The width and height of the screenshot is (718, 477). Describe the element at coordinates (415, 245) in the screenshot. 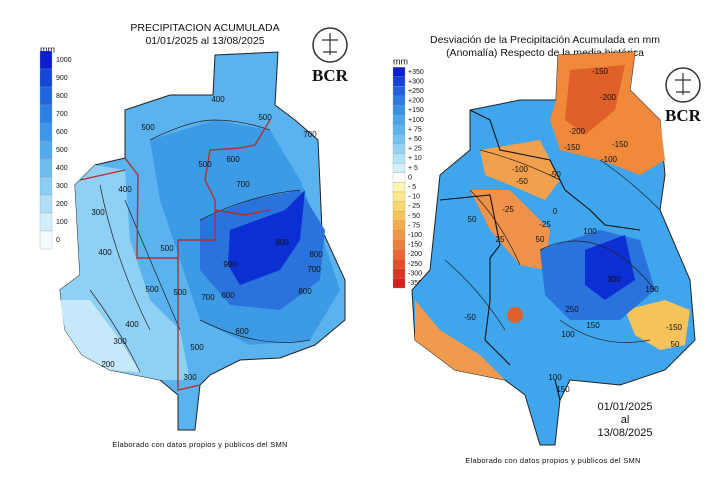

I see `legend-label: -150` at that location.